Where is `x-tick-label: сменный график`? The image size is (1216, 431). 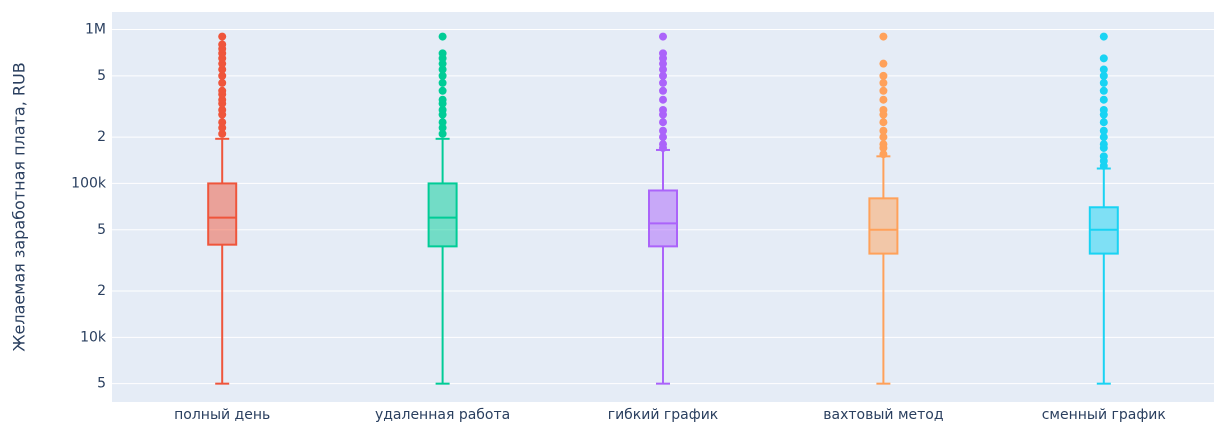
x-tick-label: сменный график is located at coordinates (1104, 415).